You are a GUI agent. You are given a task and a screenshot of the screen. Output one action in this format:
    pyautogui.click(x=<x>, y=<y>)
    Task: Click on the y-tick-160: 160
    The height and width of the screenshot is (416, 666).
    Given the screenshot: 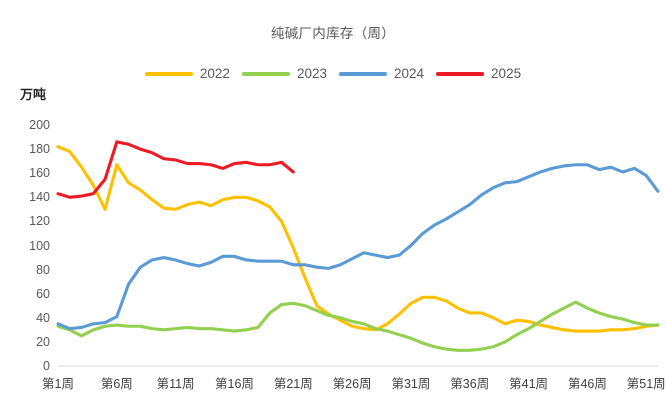 What is the action you would take?
    pyautogui.click(x=39, y=173)
    